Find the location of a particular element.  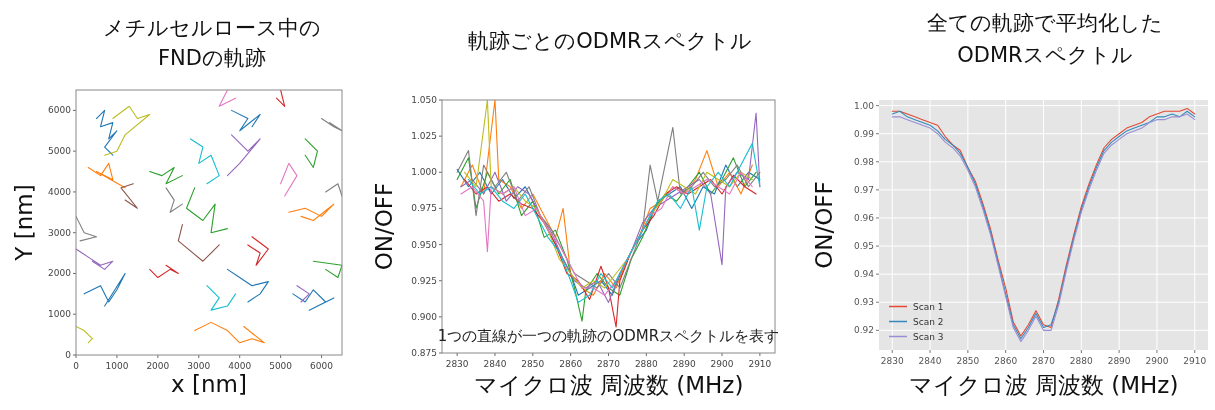

x-tick-label: 1000 is located at coordinates (117, 366).